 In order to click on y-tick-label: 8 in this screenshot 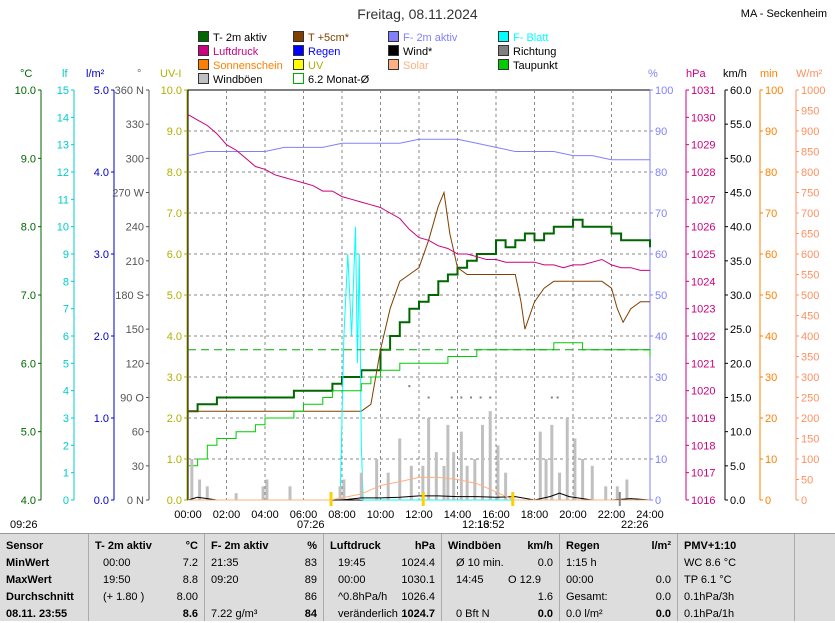, I will do `click(66, 282)`.